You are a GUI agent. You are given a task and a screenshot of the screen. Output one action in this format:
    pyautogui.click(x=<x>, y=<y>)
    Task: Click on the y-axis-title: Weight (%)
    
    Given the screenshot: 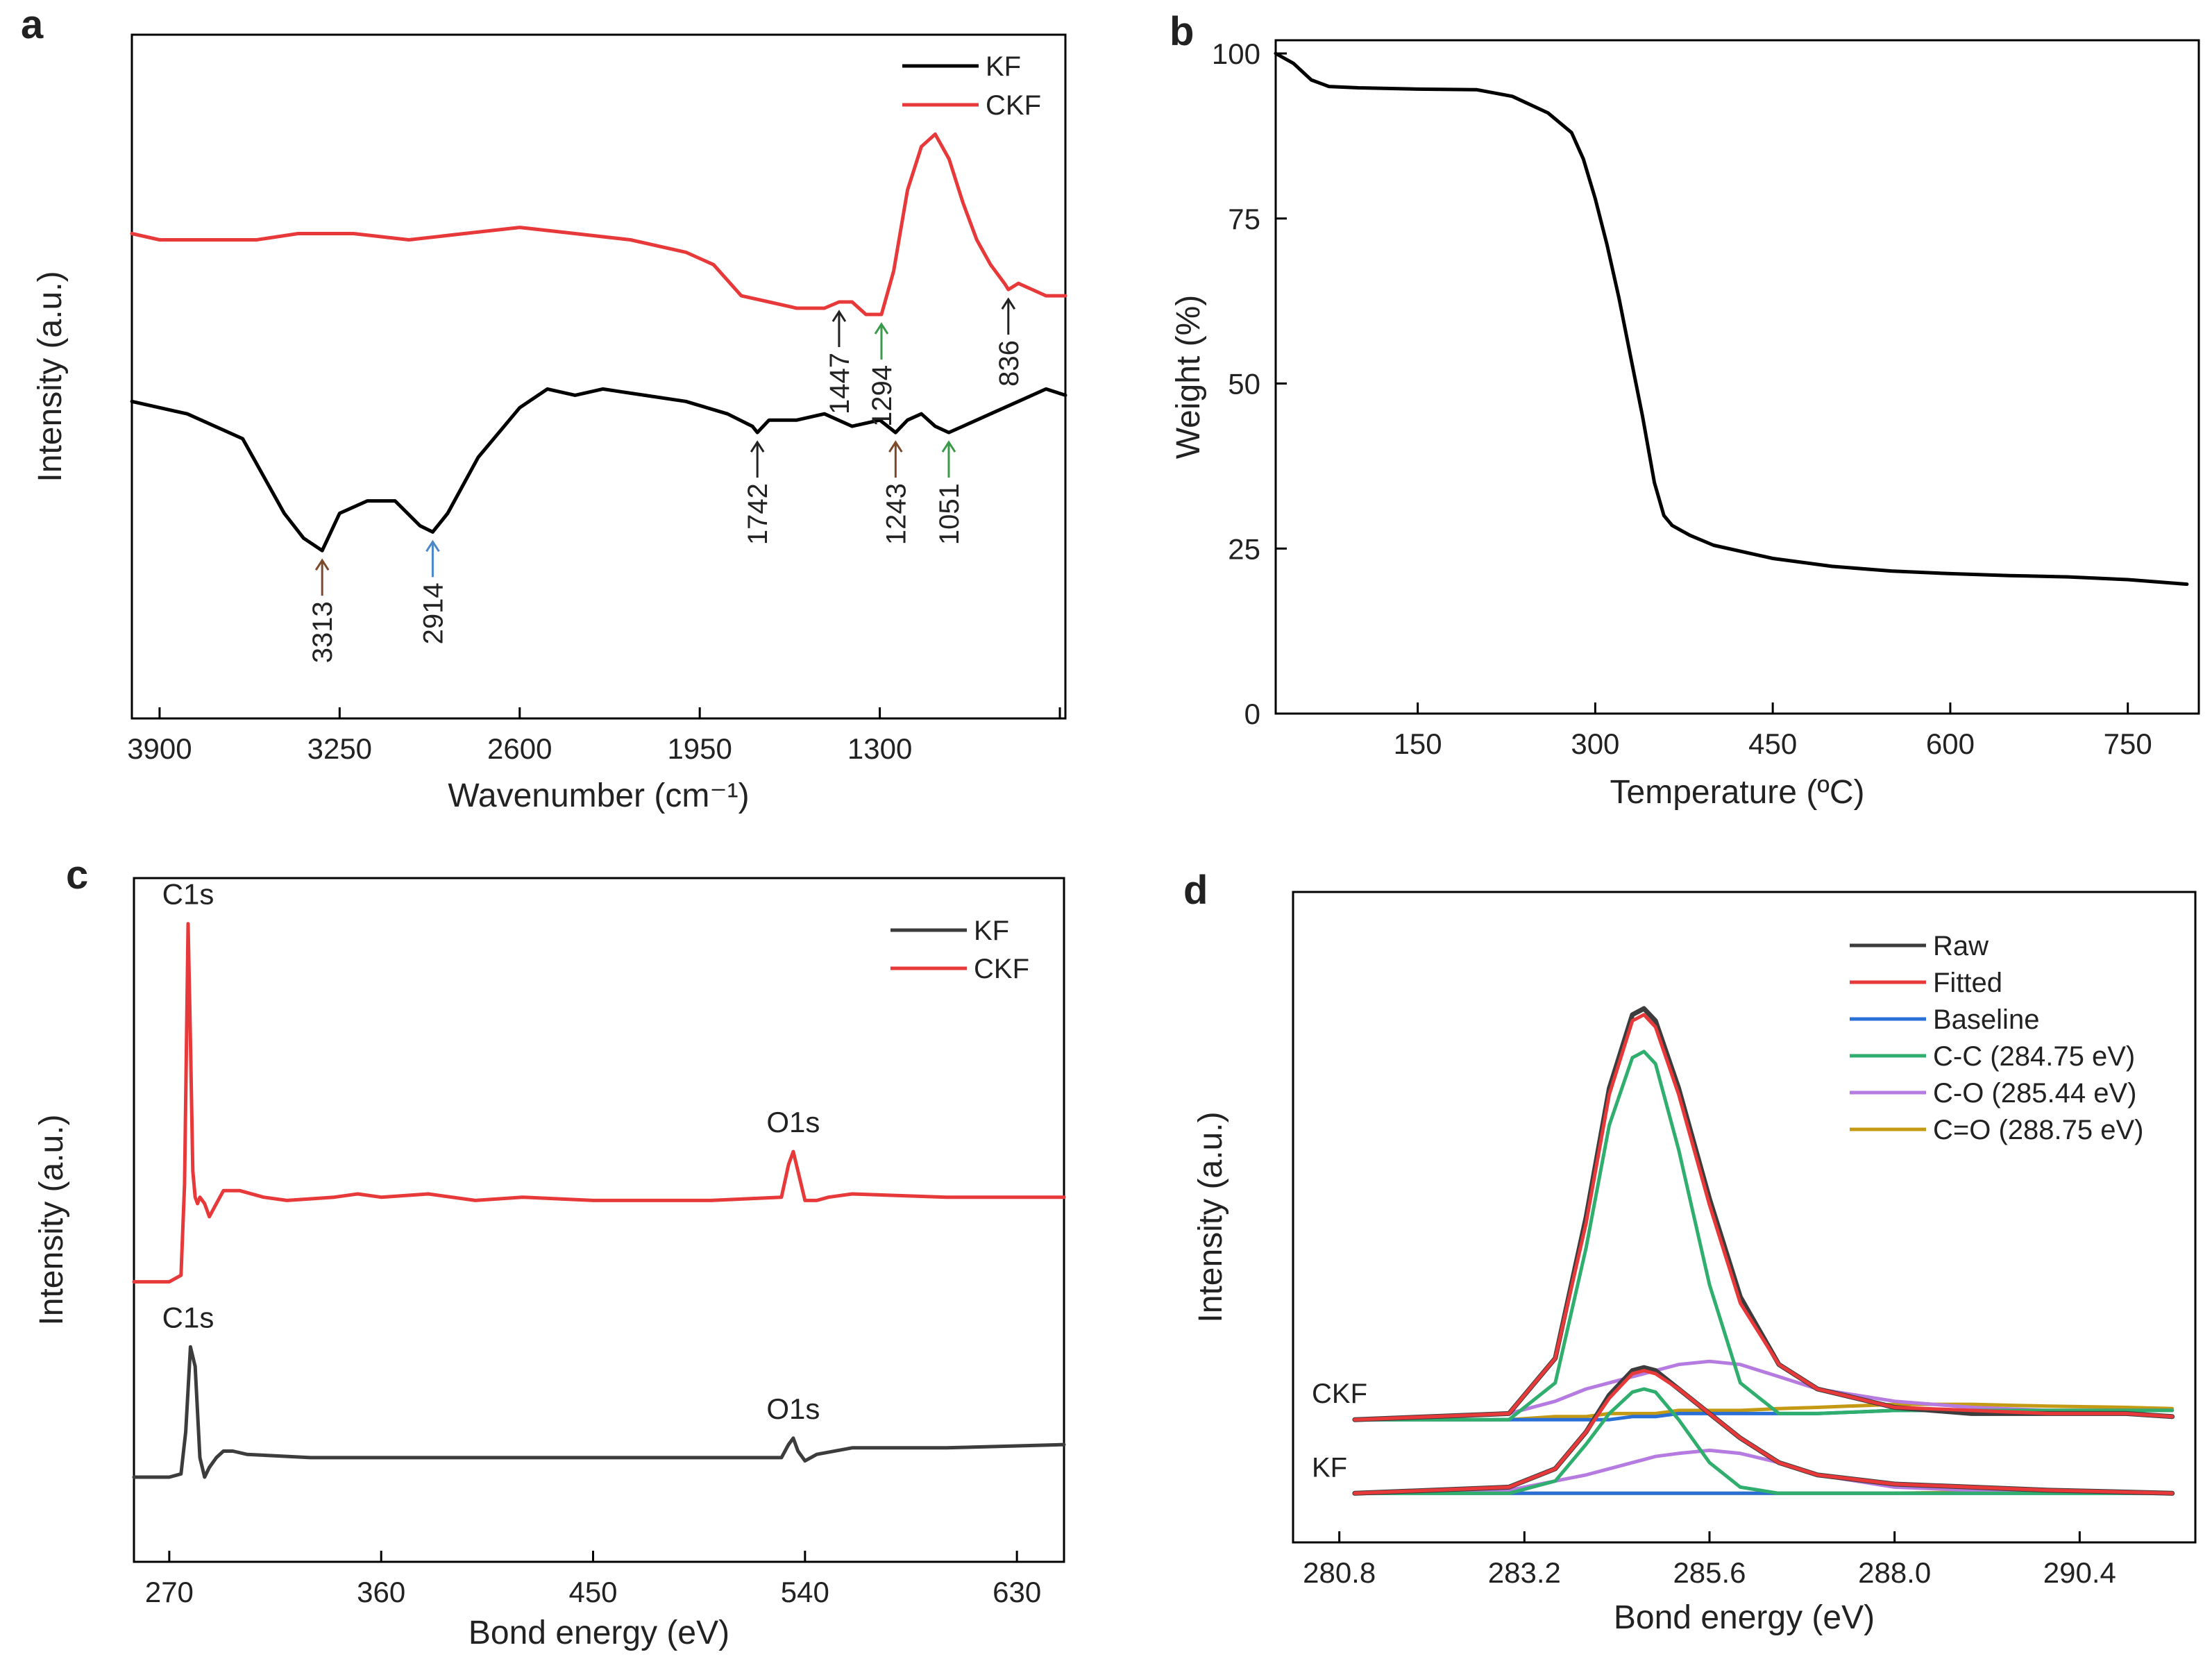 What is the action you would take?
    pyautogui.click(x=1188, y=377)
    